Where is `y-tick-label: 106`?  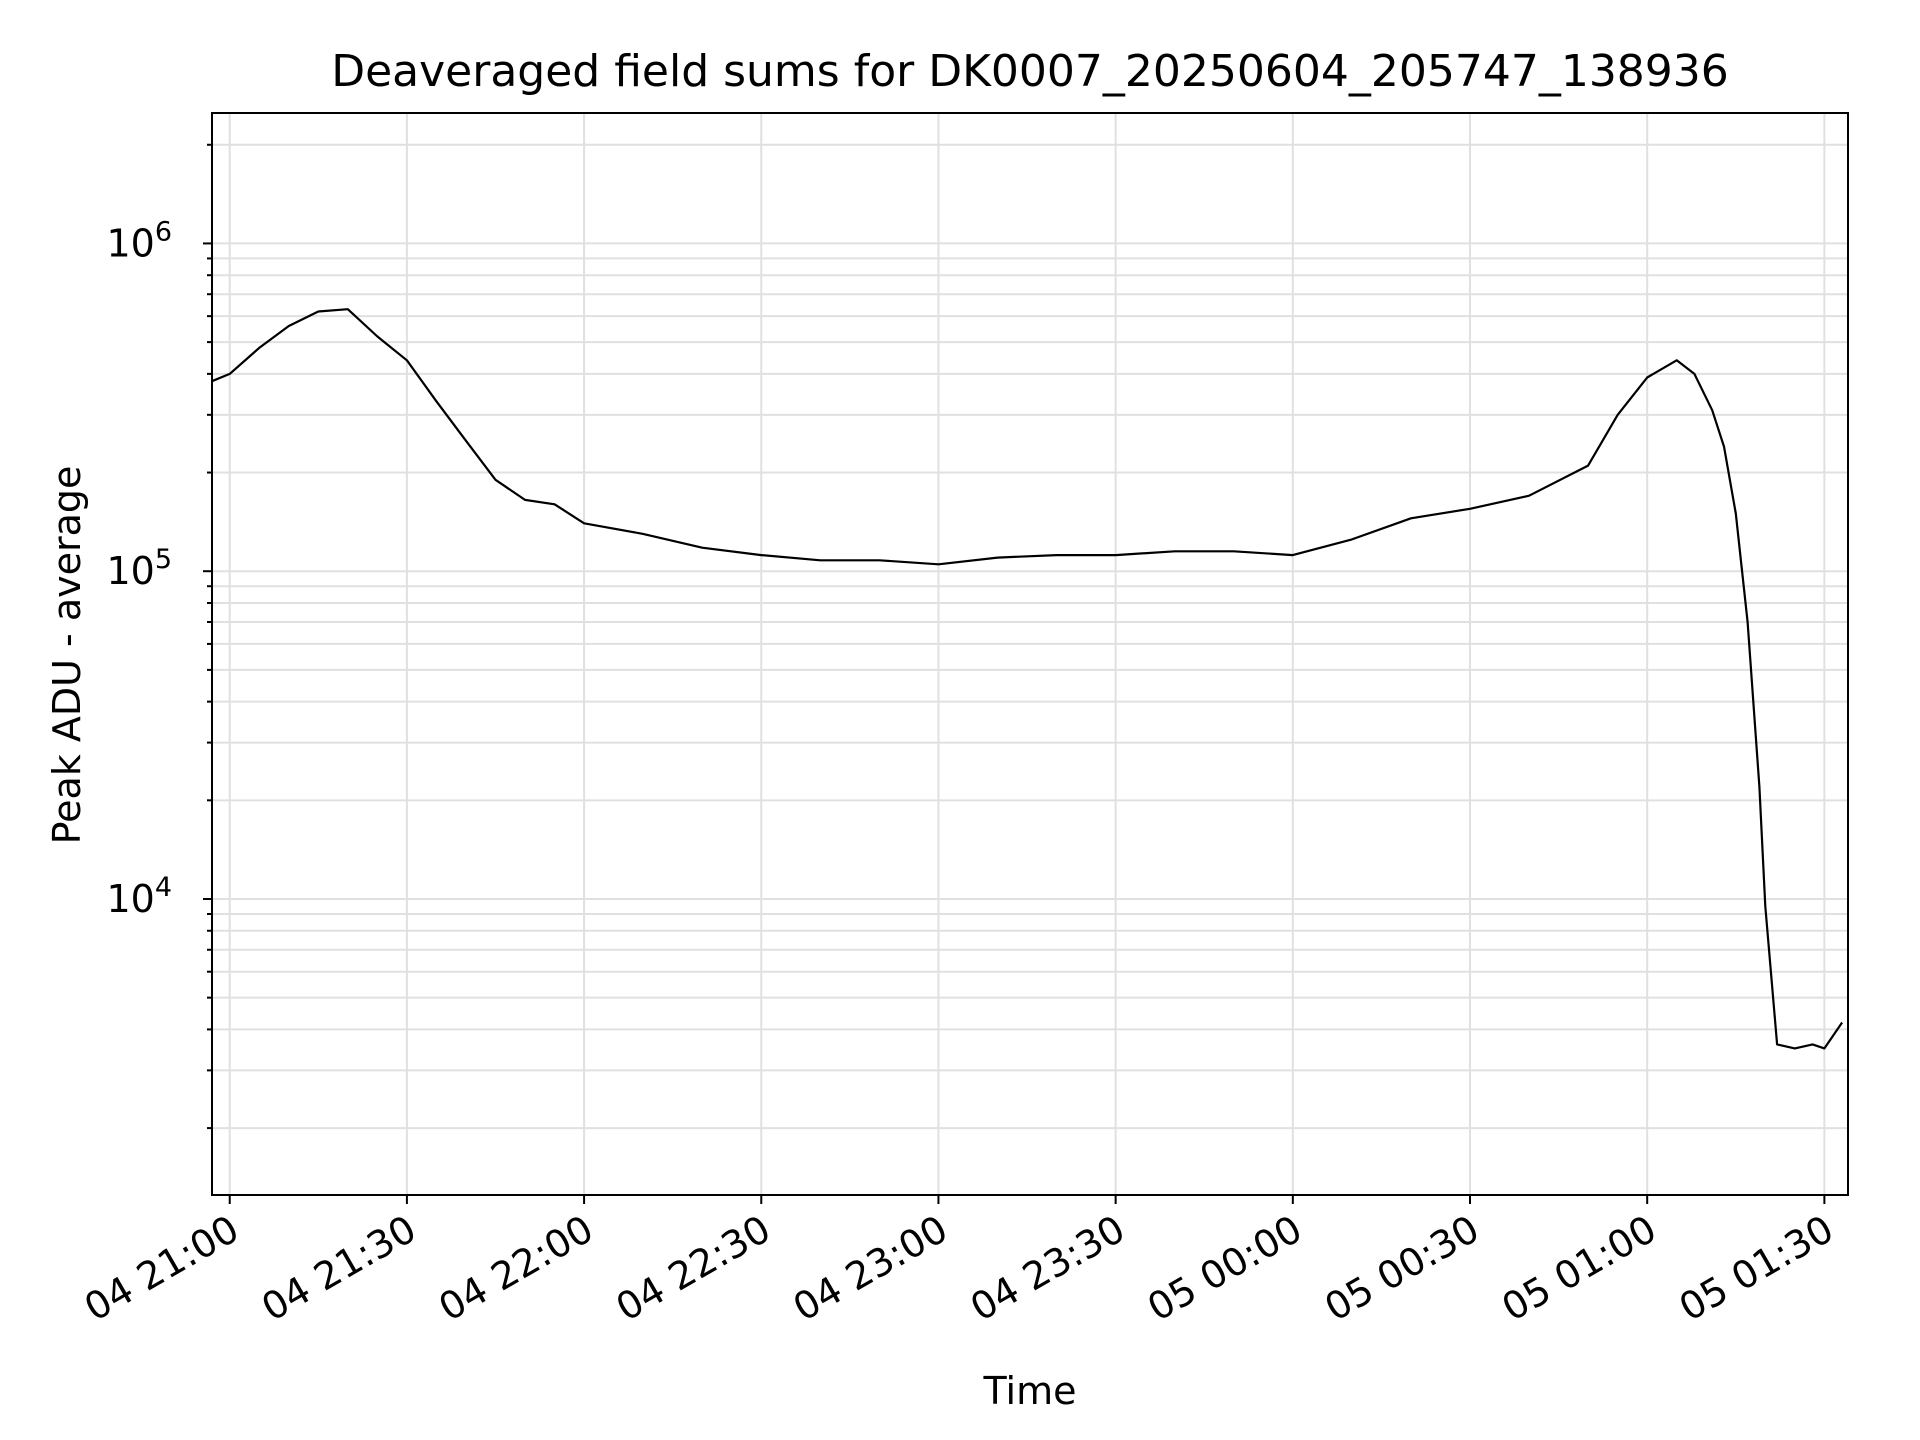
y-tick-label: 106 is located at coordinates (139, 240).